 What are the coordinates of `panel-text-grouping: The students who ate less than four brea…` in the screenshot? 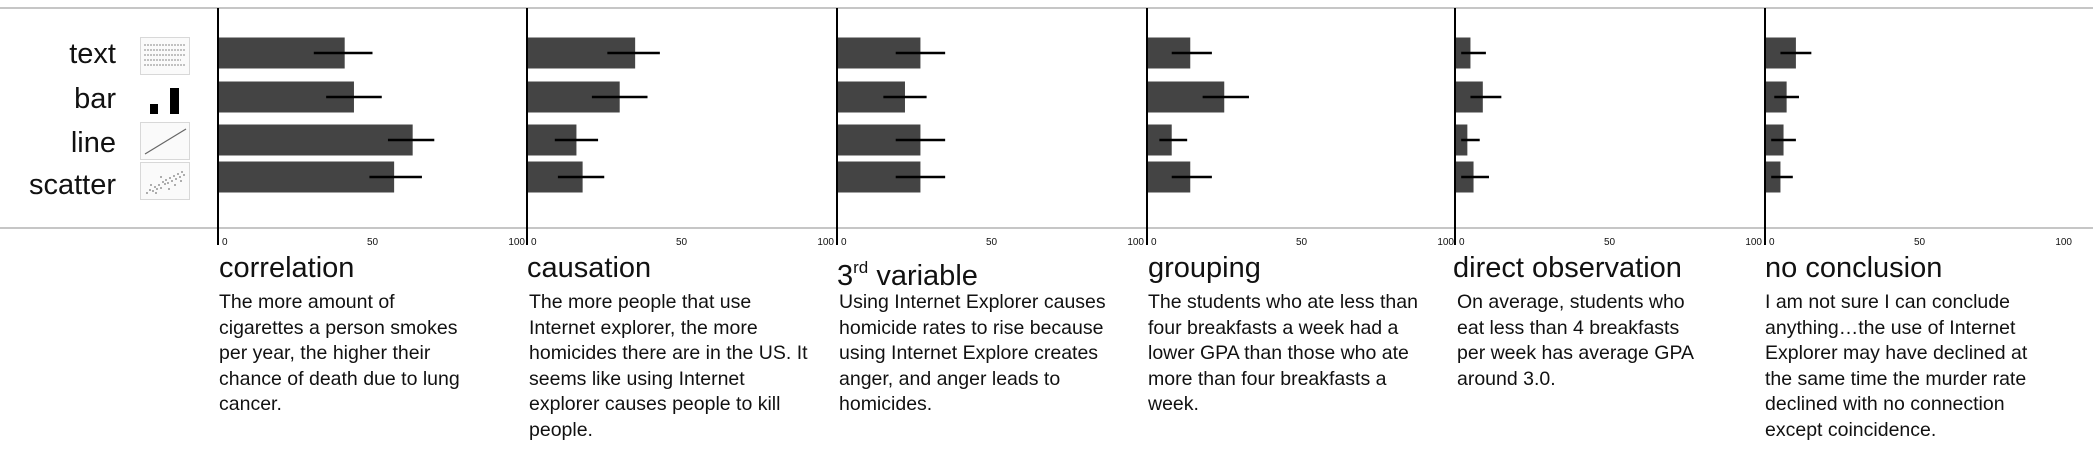 It's located at (1283, 353).